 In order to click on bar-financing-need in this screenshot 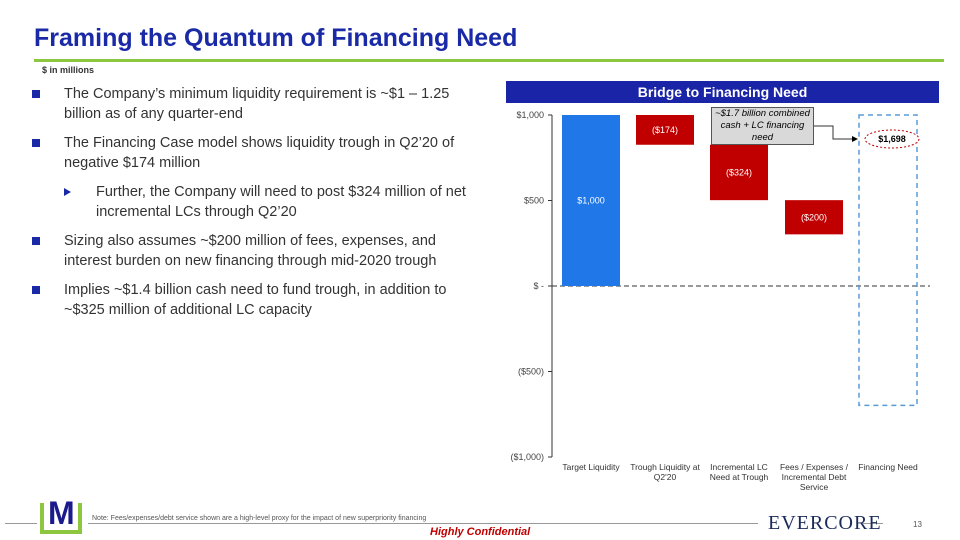, I will do `click(888, 260)`.